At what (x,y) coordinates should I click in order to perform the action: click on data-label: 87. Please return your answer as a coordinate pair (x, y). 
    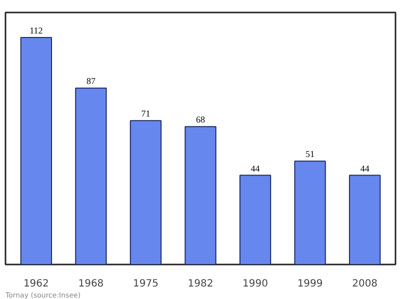
    Looking at the image, I should click on (91, 81).